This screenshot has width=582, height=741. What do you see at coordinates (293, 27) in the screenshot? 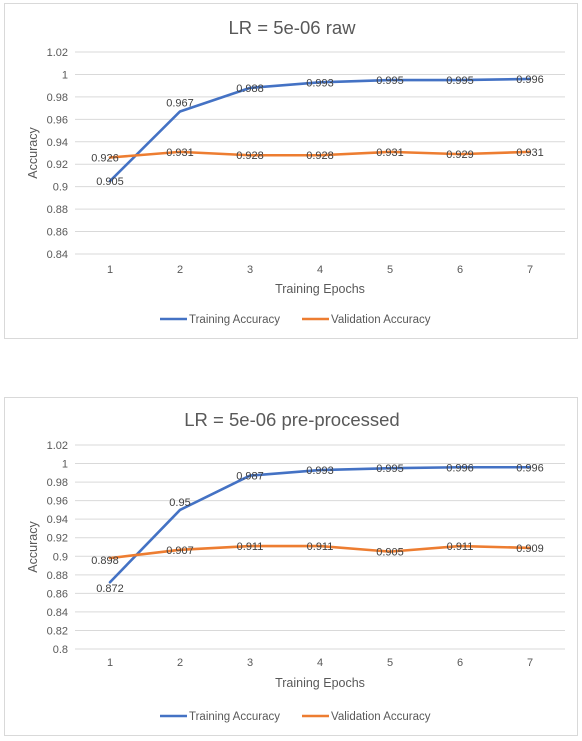
I see `chart-title: LR = 5e-06 raw` at bounding box center [293, 27].